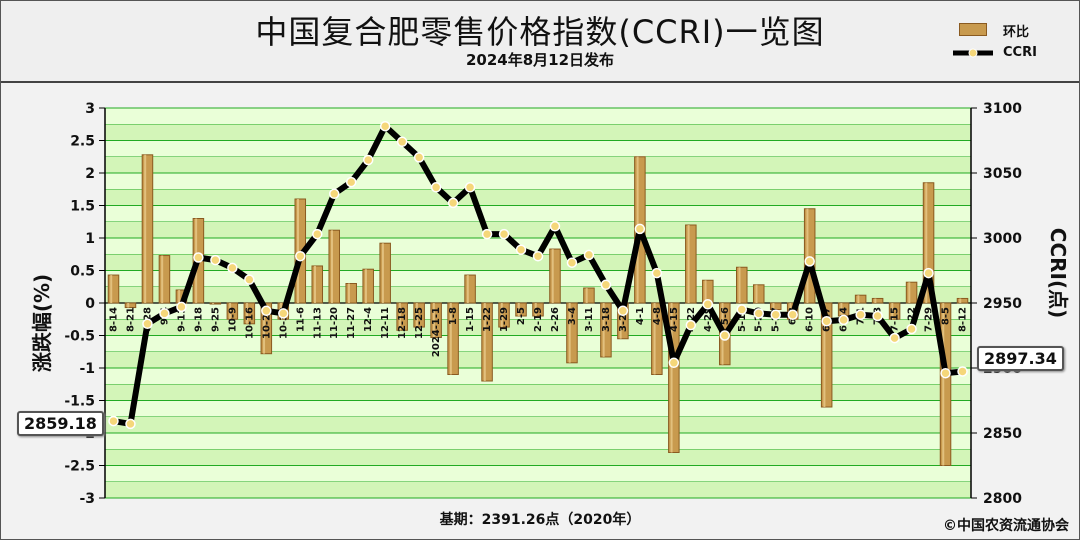 The height and width of the screenshot is (540, 1080). What do you see at coordinates (555, 319) in the screenshot?
I see `category-label: 2-26` at bounding box center [555, 319].